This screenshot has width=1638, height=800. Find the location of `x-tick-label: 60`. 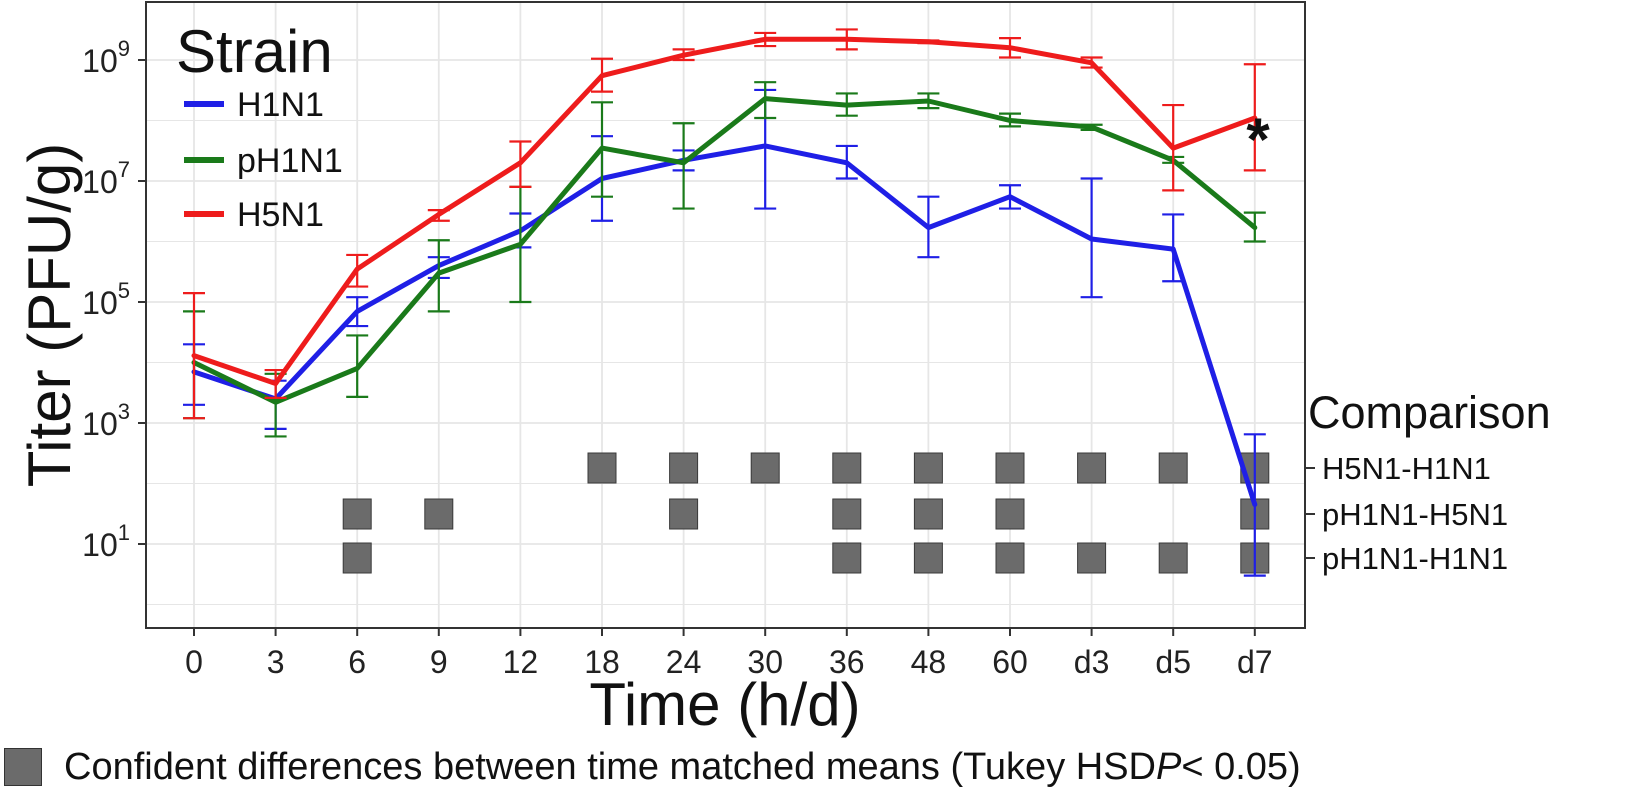

x-tick-label: 60 is located at coordinates (1010, 662).